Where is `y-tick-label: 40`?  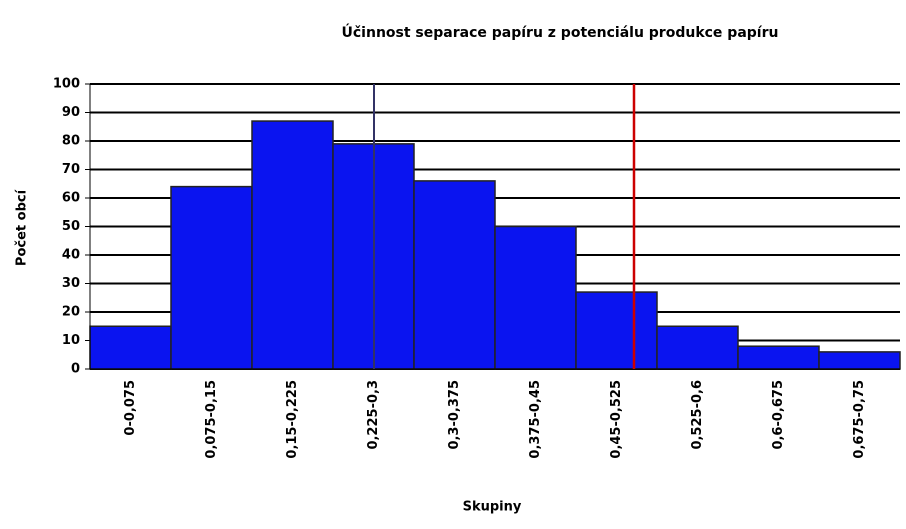 y-tick-label: 40 is located at coordinates (71, 255).